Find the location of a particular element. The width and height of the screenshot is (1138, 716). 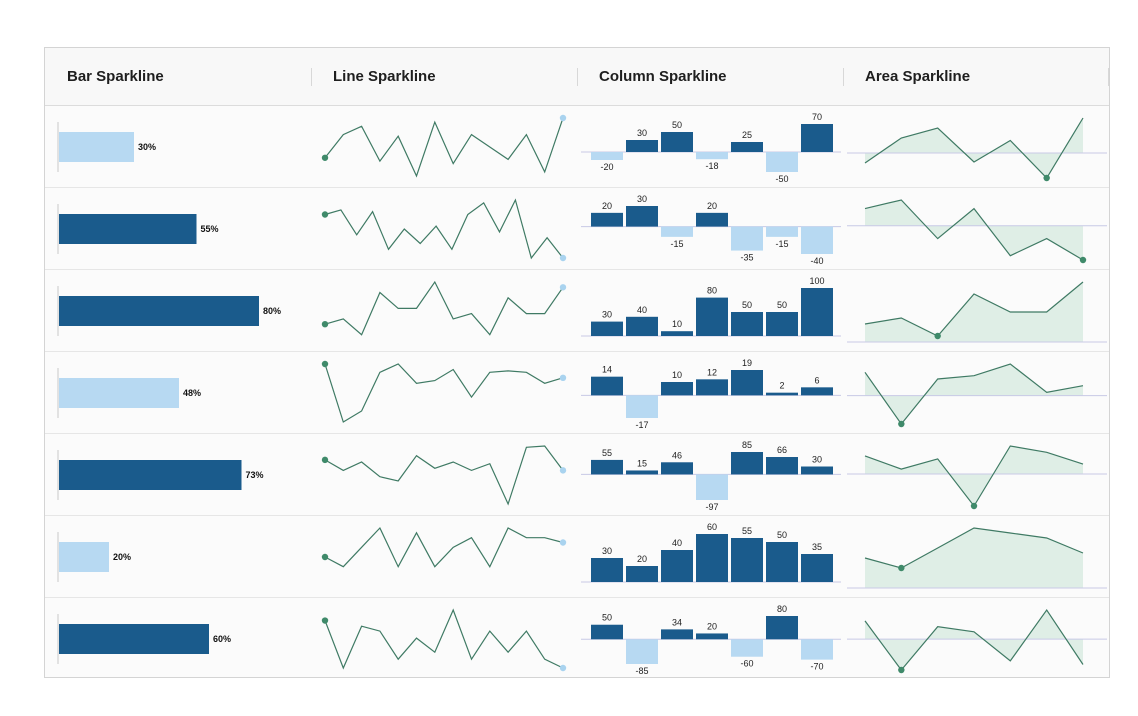

table-row: 60% 50 -85 34 20 -60 80 -70 is located at coordinates (577, 637).